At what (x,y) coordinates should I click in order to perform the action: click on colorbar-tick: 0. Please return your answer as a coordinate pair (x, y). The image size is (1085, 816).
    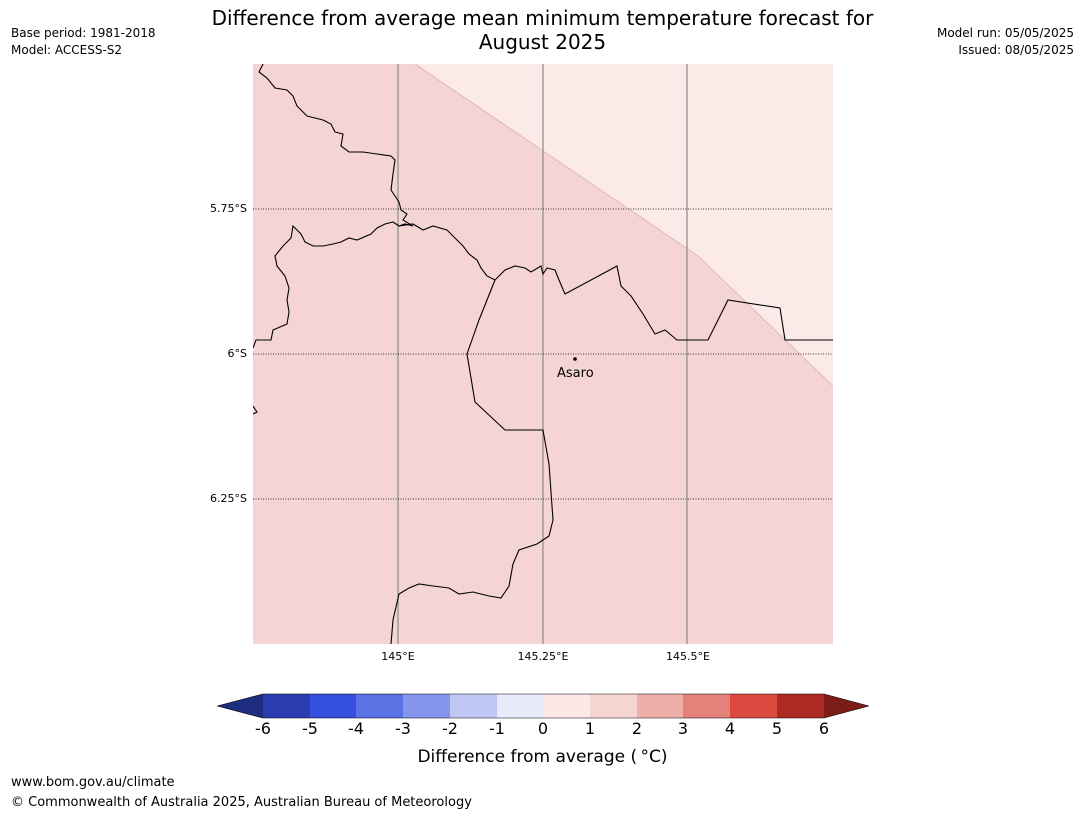
    Looking at the image, I should click on (543, 728).